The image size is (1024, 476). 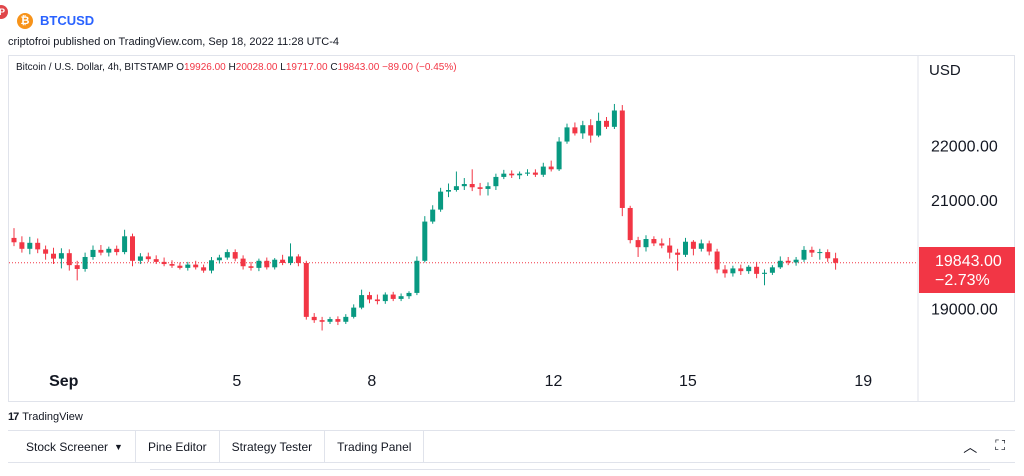 I want to click on axis-currency-label: USD, so click(x=945, y=70).